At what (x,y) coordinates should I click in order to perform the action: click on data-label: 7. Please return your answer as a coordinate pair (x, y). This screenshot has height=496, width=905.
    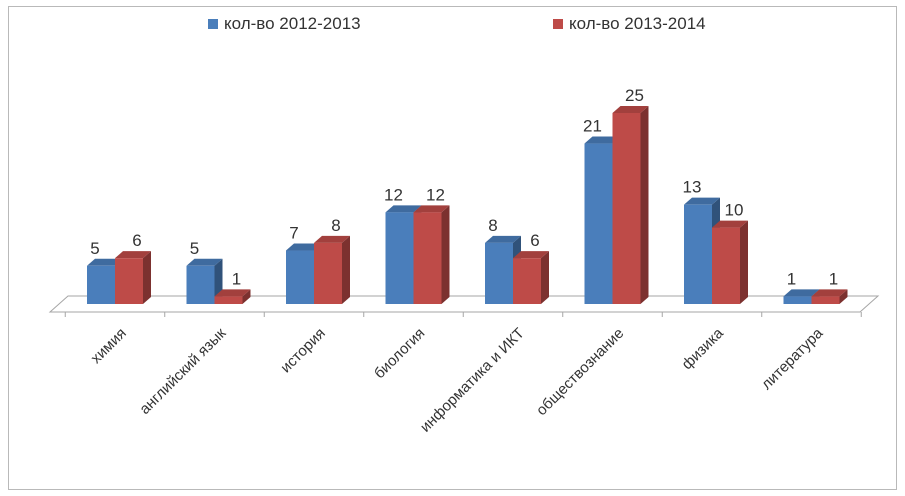
    Looking at the image, I should click on (293, 233).